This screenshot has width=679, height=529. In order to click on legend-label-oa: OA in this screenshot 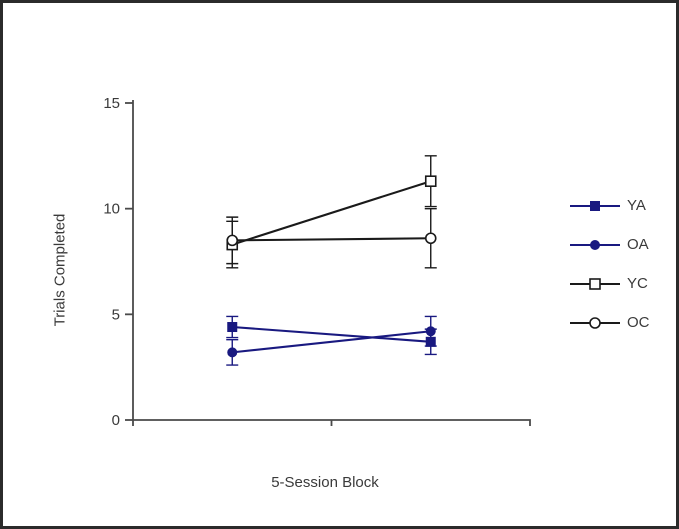, I will do `click(638, 244)`.